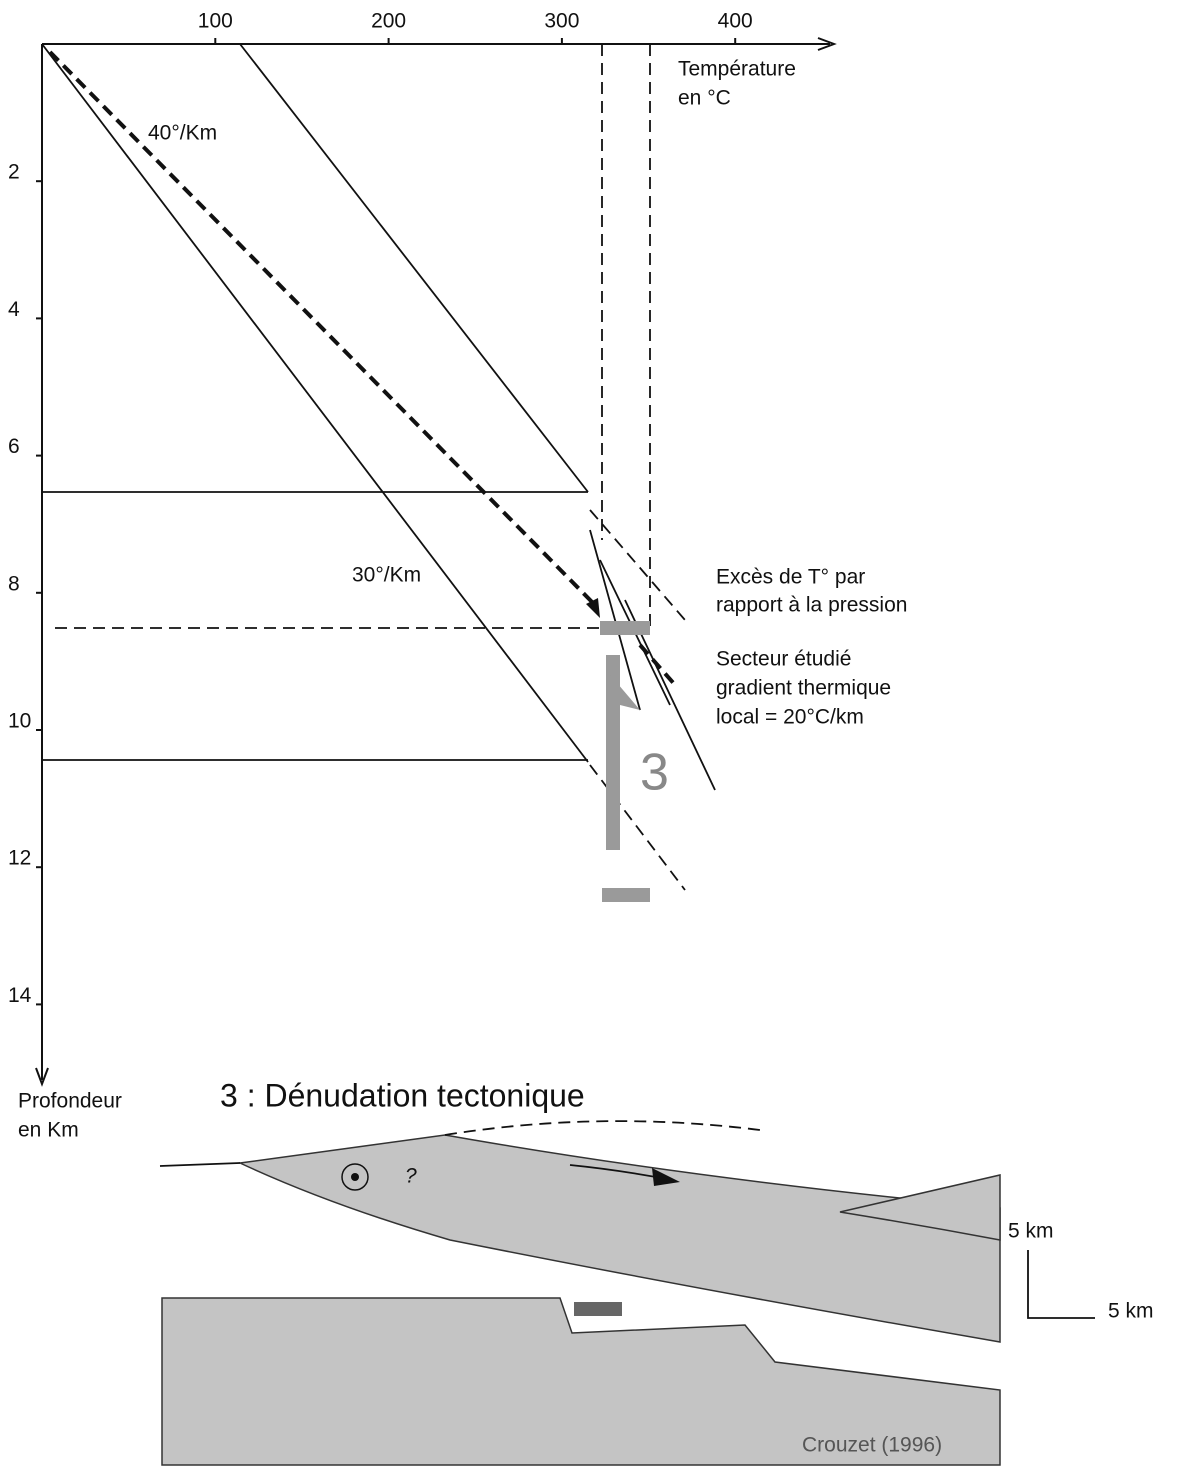  What do you see at coordinates (14, 583) in the screenshot?
I see `y-tick-label: 8` at bounding box center [14, 583].